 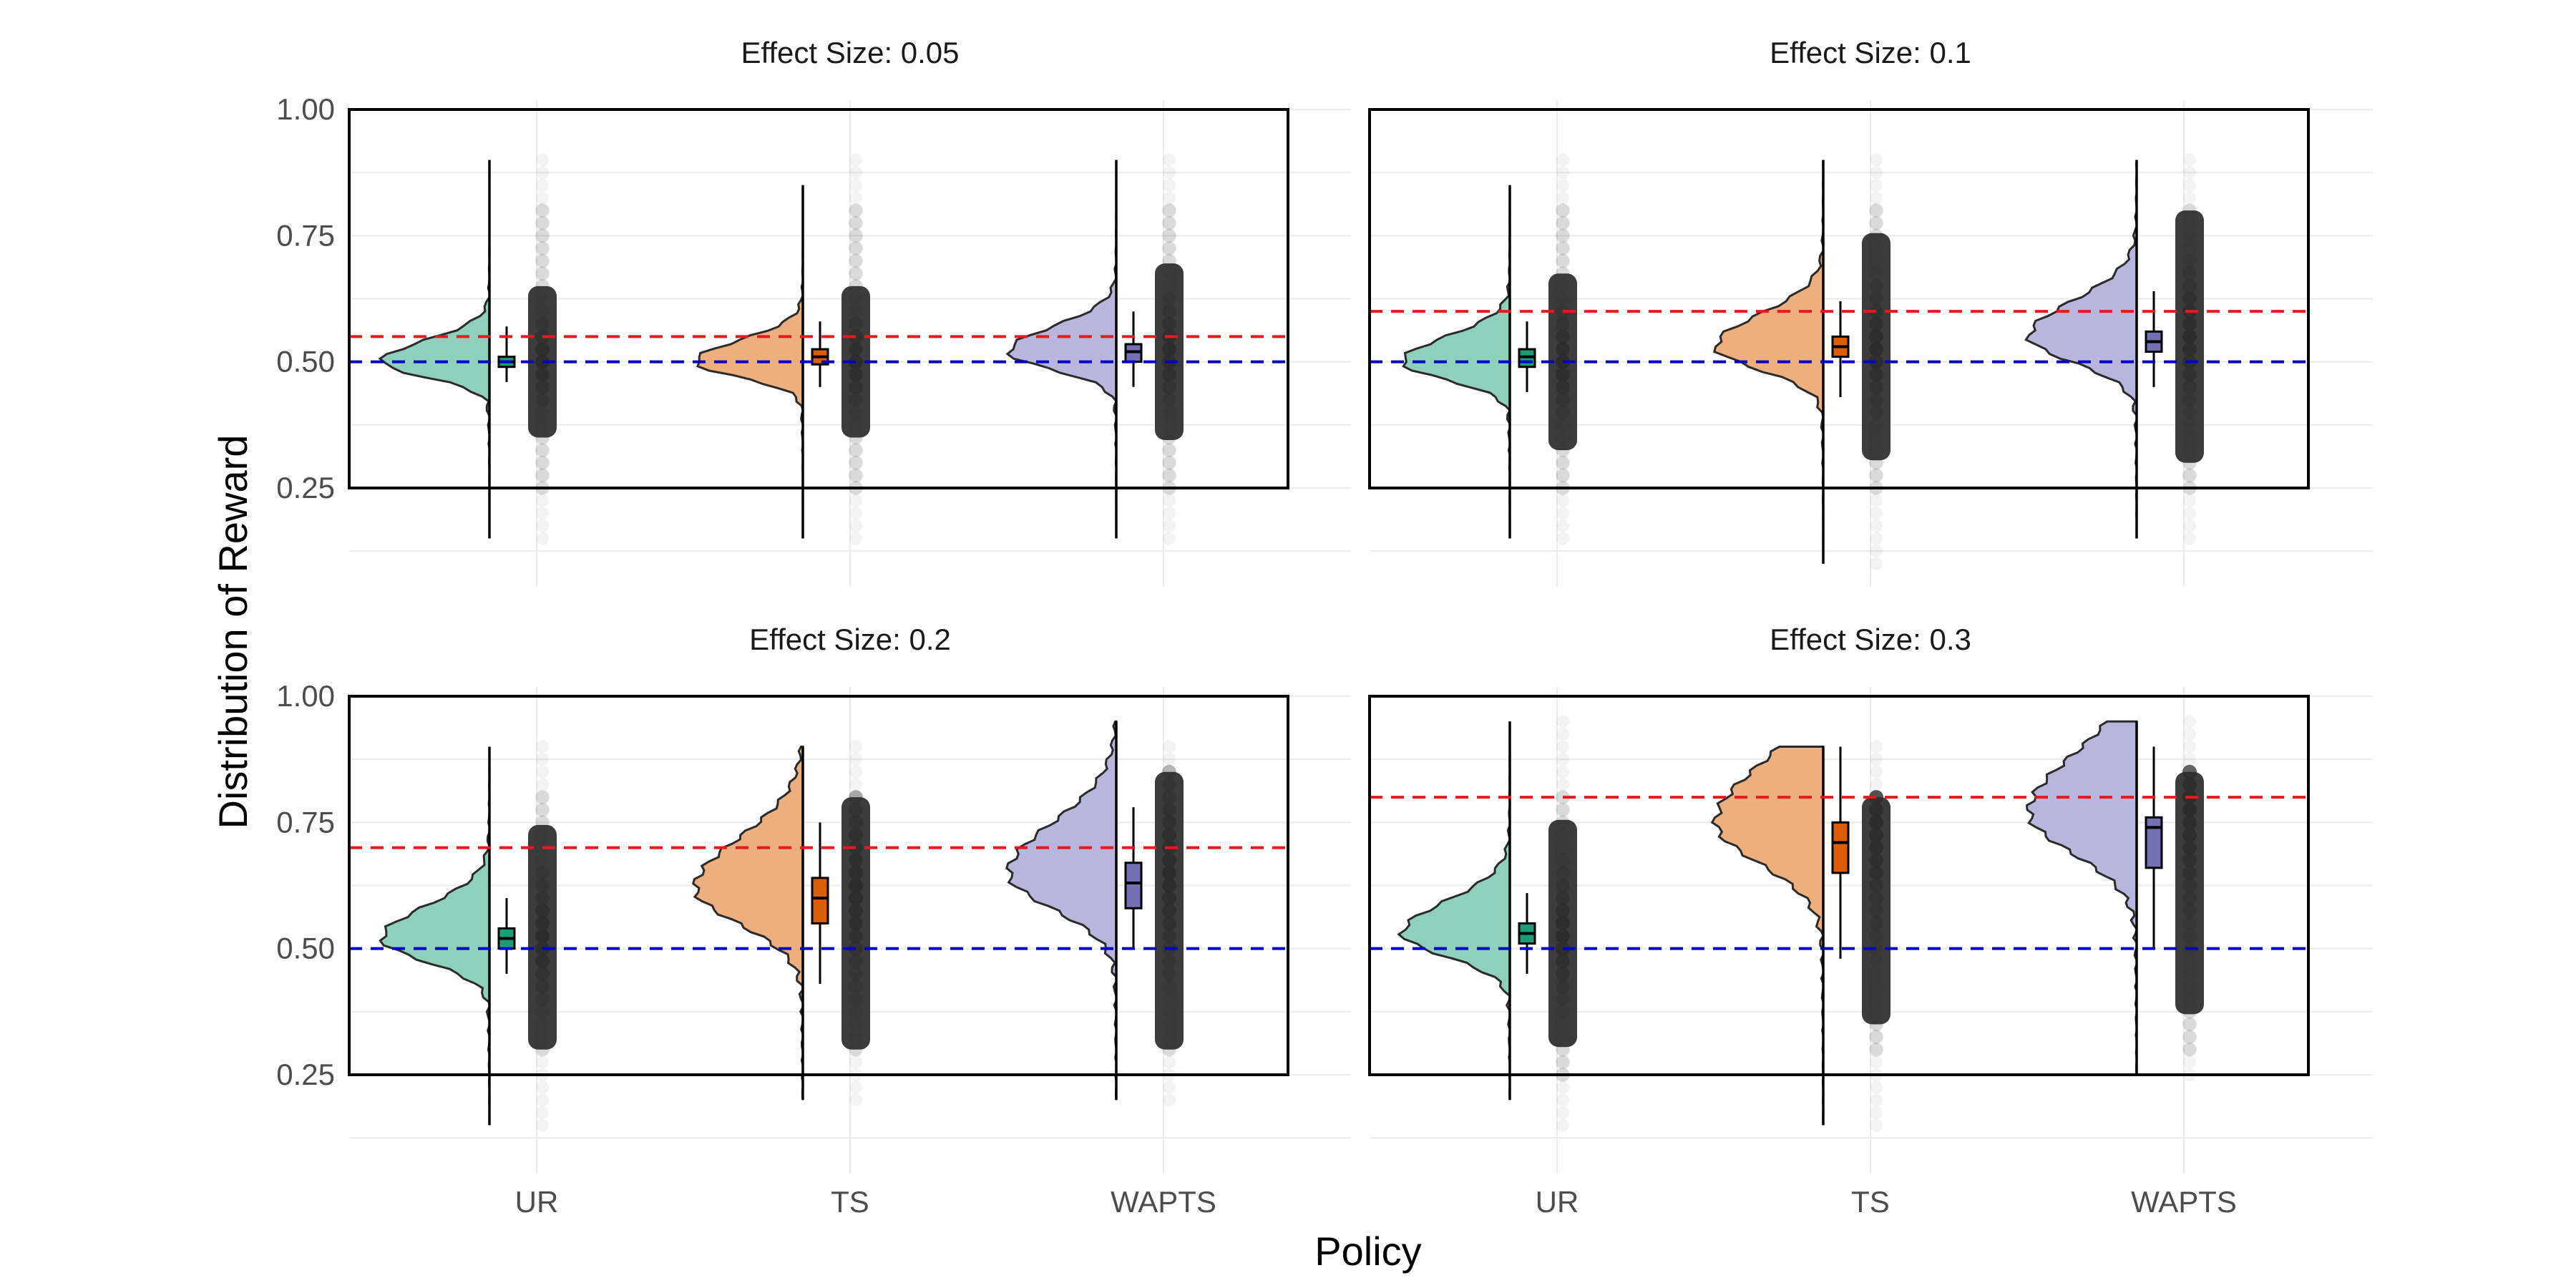 I want to click on y-axis-title: Distribution of Reward, so click(x=232, y=632).